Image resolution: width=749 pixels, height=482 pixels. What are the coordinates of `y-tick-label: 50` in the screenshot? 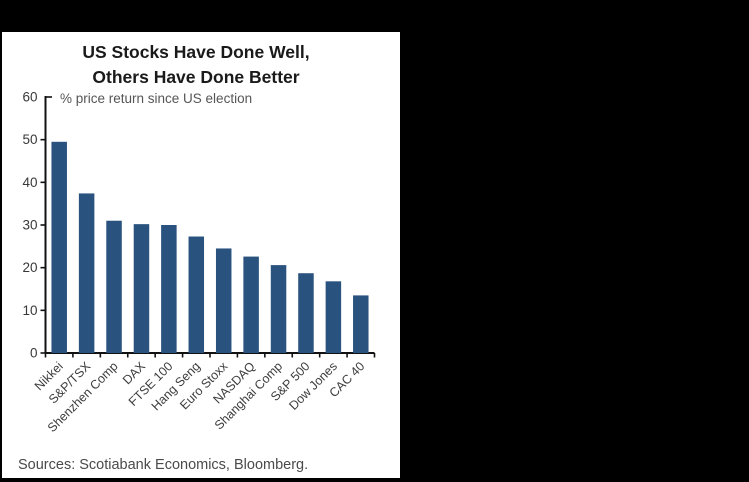 It's located at (29, 139).